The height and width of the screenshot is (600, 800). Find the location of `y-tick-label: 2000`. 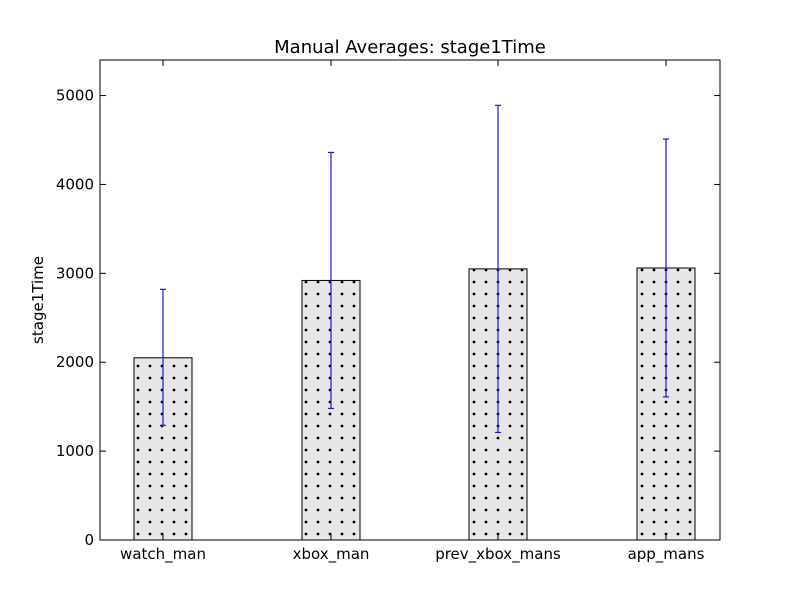

y-tick-label: 2000 is located at coordinates (75, 362).